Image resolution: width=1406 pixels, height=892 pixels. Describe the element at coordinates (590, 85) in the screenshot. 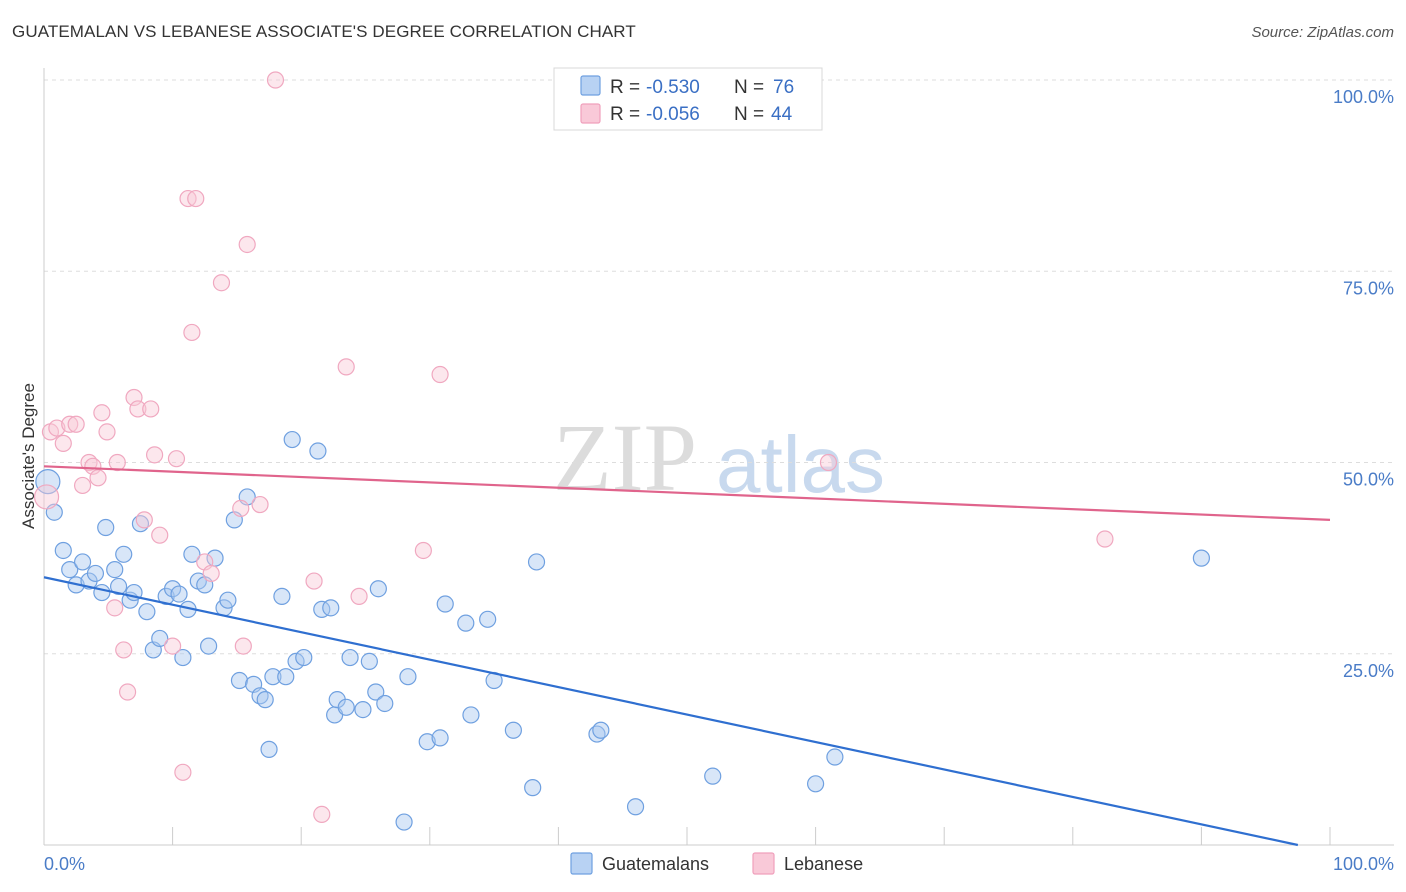

I see `legend-swatch-guatemalans` at that location.